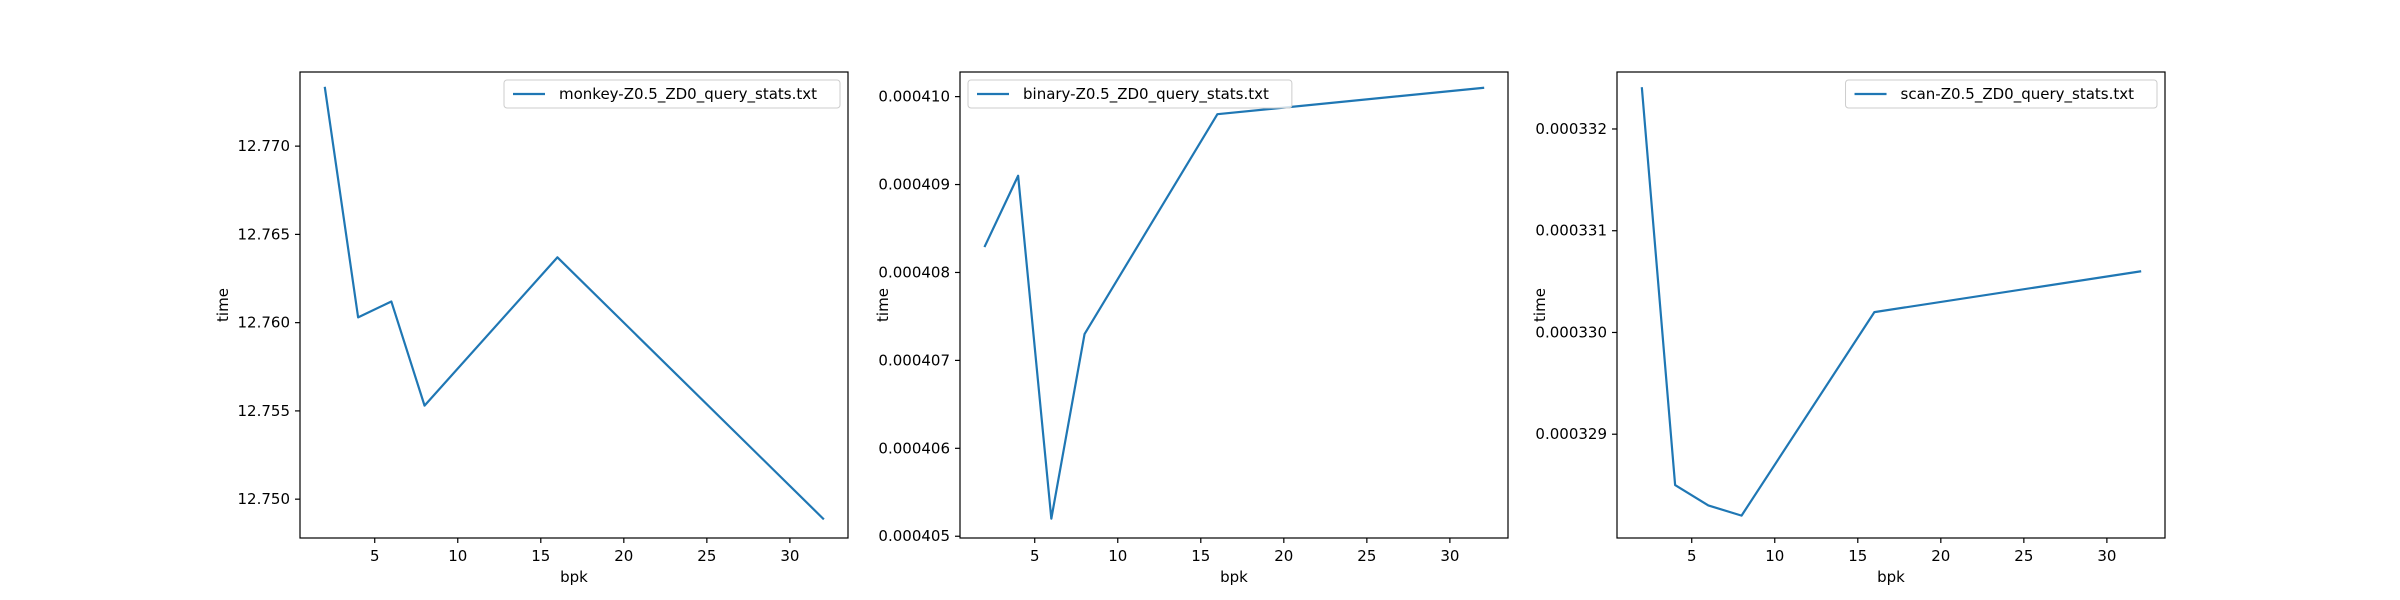  Describe the element at coordinates (1571, 129) in the screenshot. I see `y-tick-label: 0.000332` at that location.